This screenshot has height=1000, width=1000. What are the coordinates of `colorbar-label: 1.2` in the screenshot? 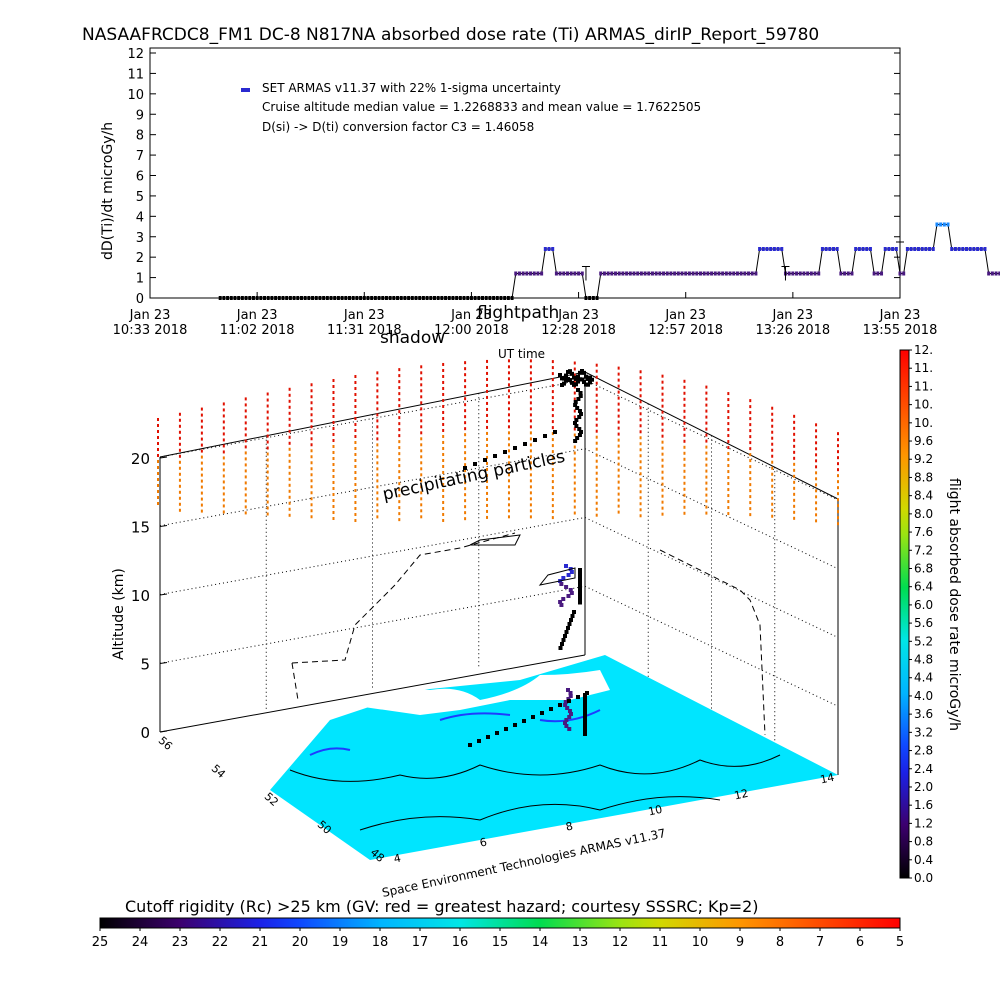 It's located at (923, 823).